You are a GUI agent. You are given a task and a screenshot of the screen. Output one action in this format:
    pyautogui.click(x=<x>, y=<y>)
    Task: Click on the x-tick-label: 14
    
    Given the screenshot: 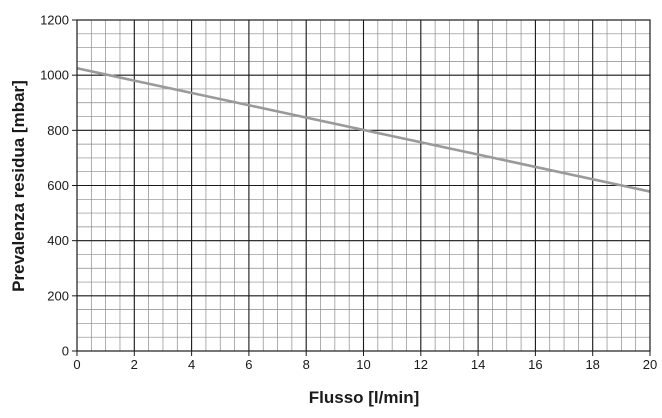 What is the action you would take?
    pyautogui.click(x=478, y=364)
    